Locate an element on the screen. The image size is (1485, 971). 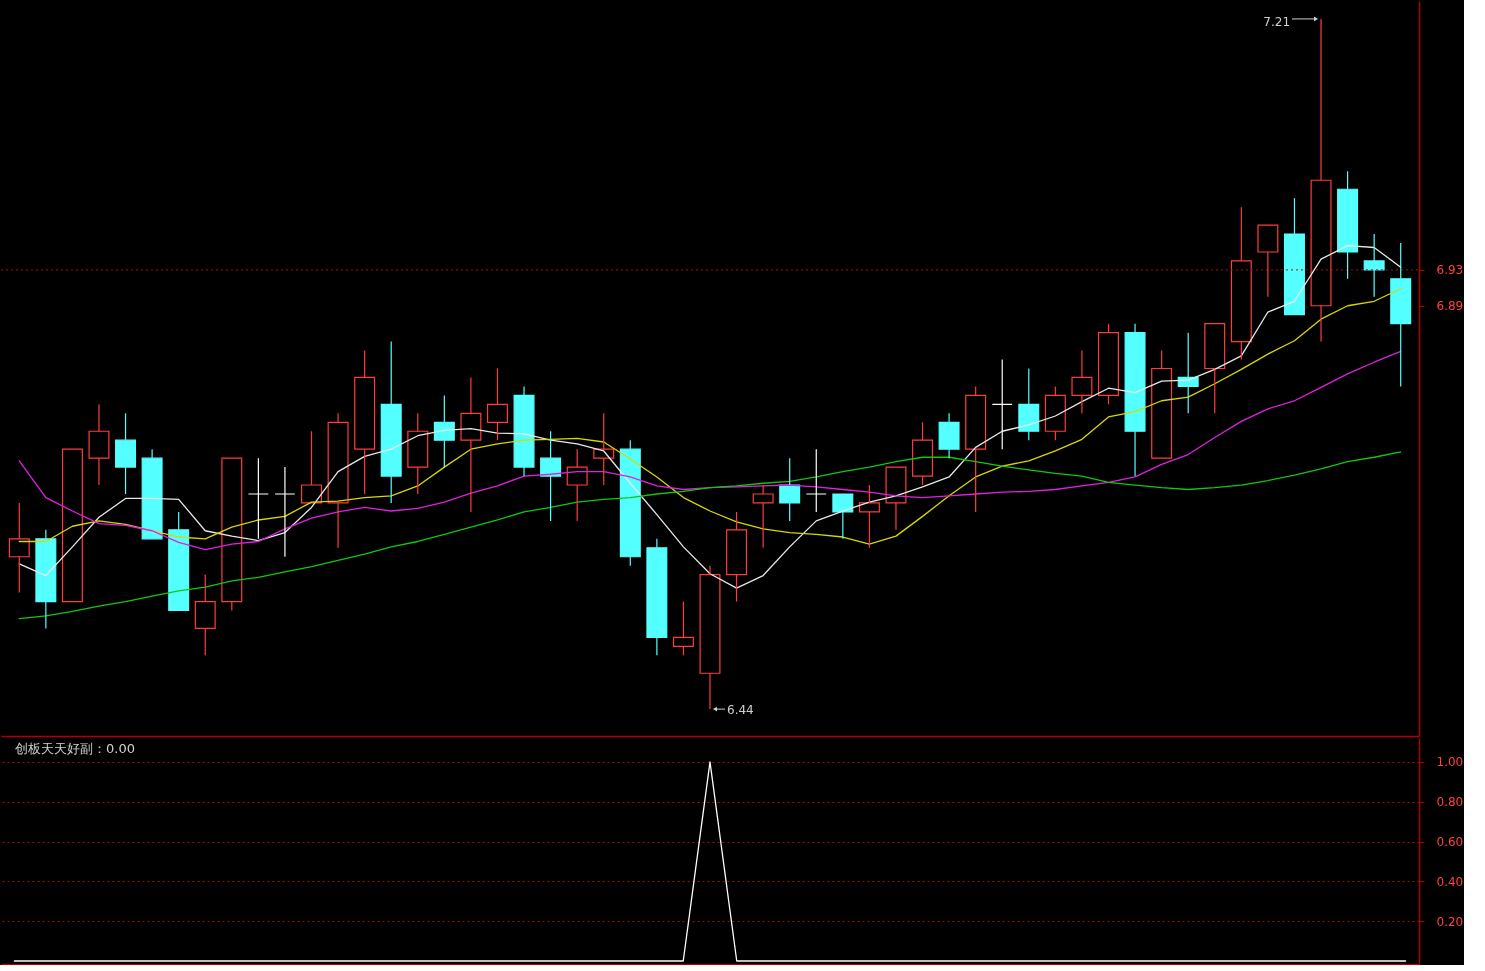
chart-title: 创板天天好副：0.00 is located at coordinates (75, 748).